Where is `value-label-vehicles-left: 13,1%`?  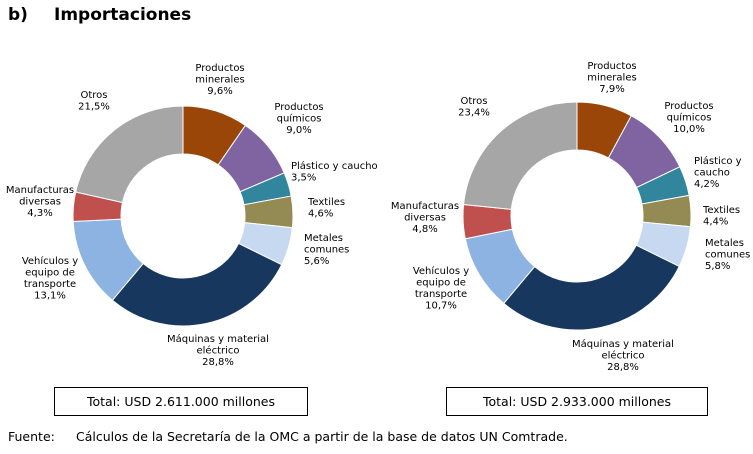
value-label-vehicles-left: 13,1% is located at coordinates (50, 296).